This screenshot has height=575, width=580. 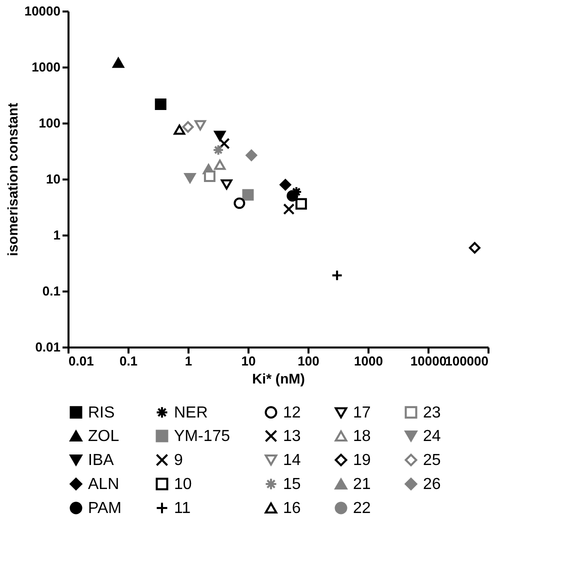 I want to click on legend-label: 23, so click(x=432, y=413).